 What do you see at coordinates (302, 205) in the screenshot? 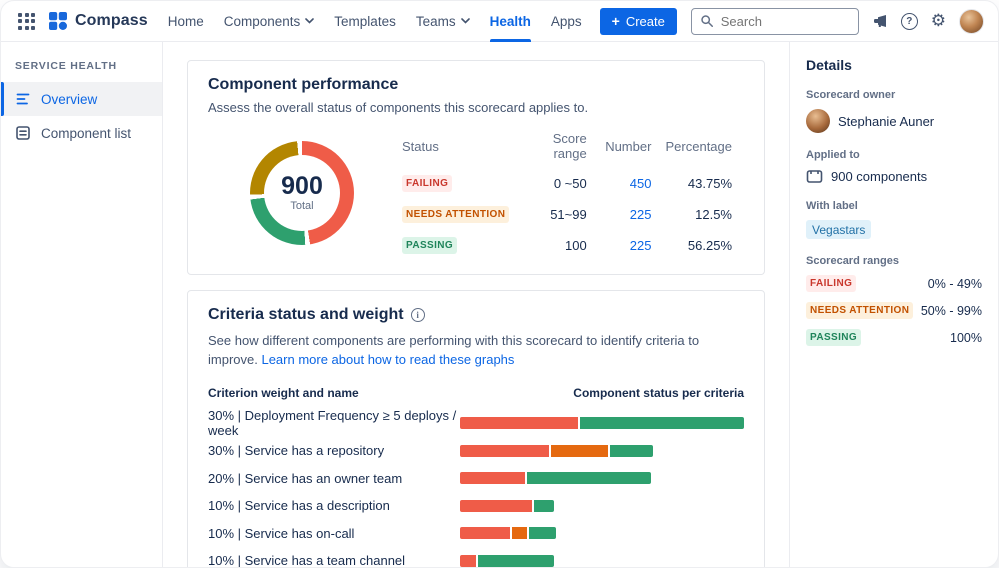
I see `donut-total-label: Total` at bounding box center [302, 205].